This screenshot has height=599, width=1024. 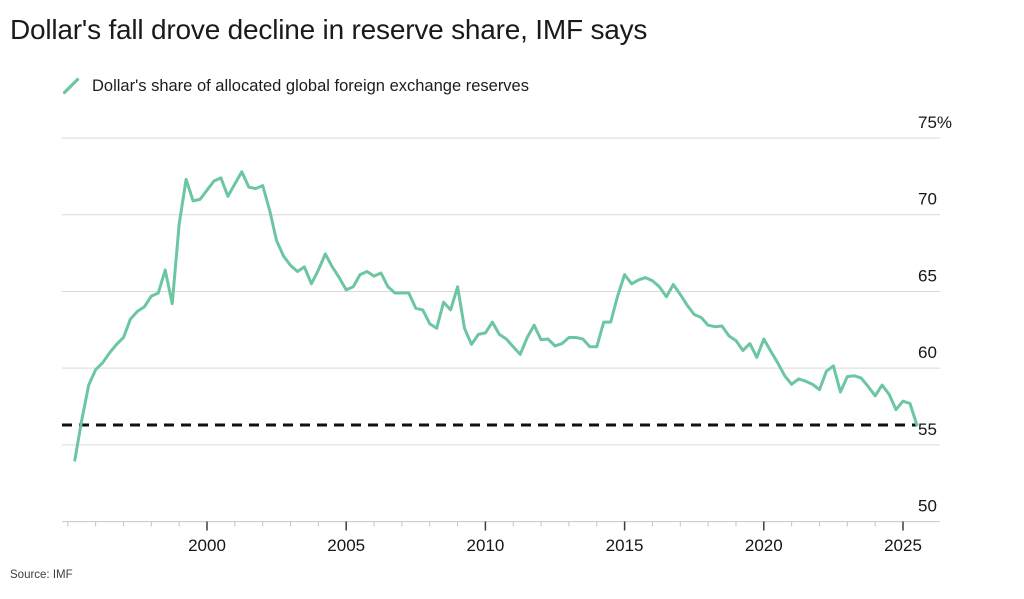 I want to click on x-axis-label: 2005, so click(x=346, y=545).